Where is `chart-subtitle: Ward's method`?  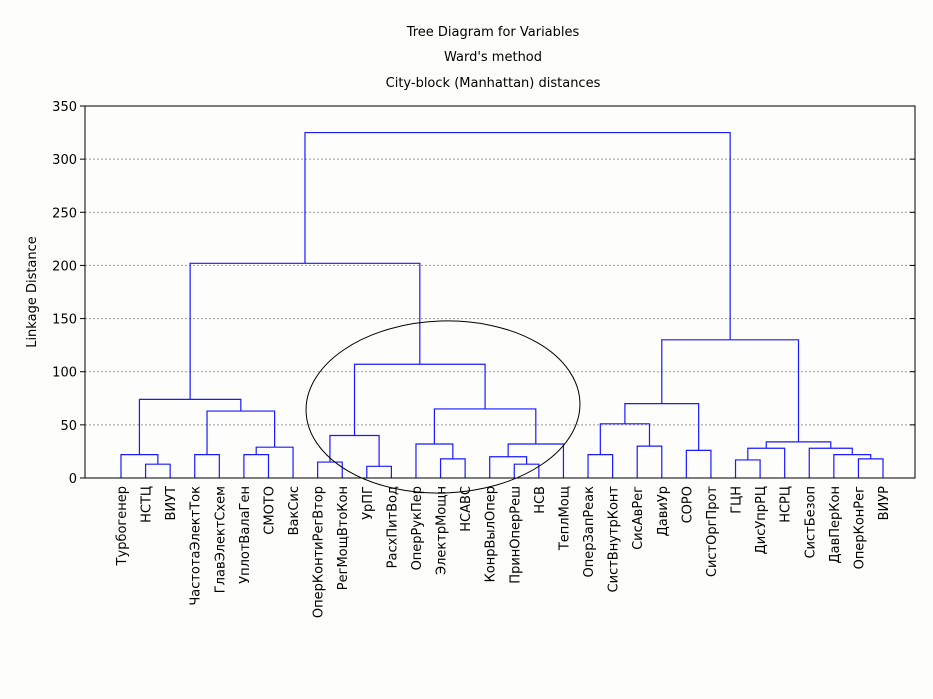
chart-subtitle: Ward's method is located at coordinates (493, 57).